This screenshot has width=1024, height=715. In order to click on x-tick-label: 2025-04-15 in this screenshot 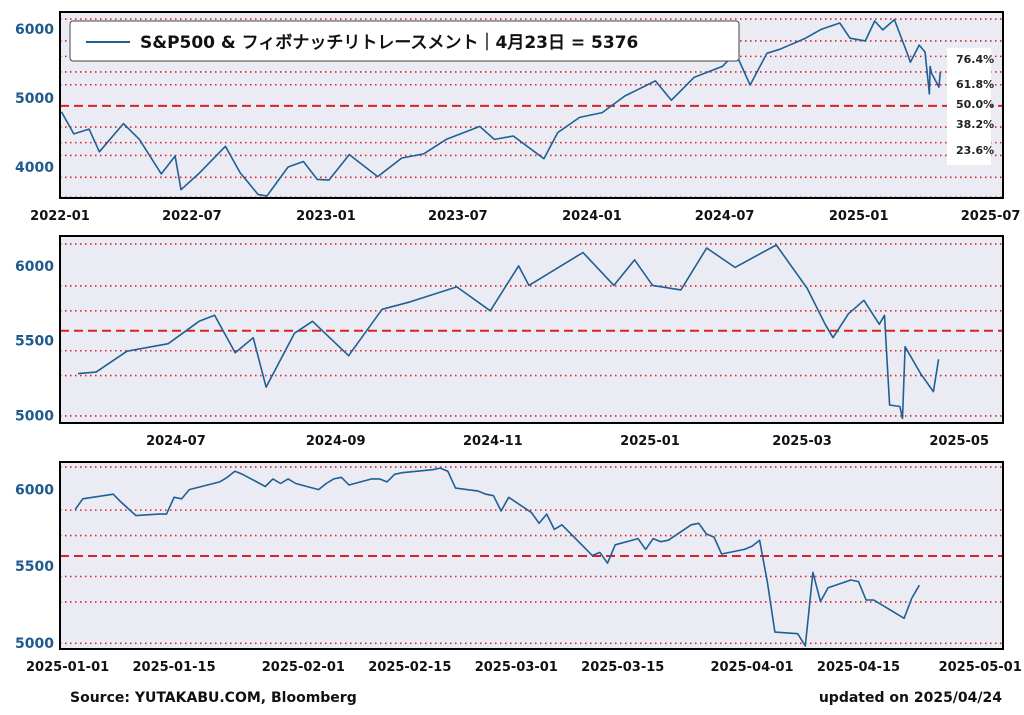, I will do `click(858, 667)`.